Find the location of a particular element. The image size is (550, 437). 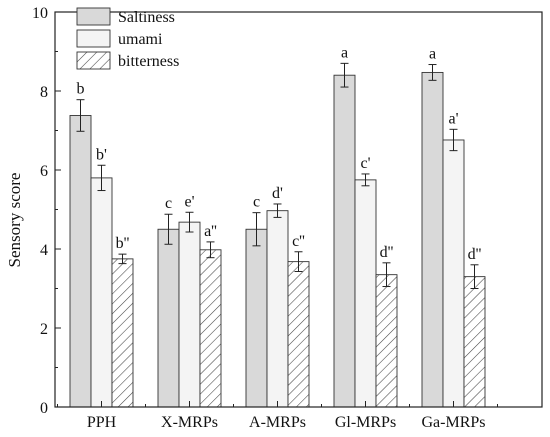

bar-umami-a-mrps is located at coordinates (277, 309).